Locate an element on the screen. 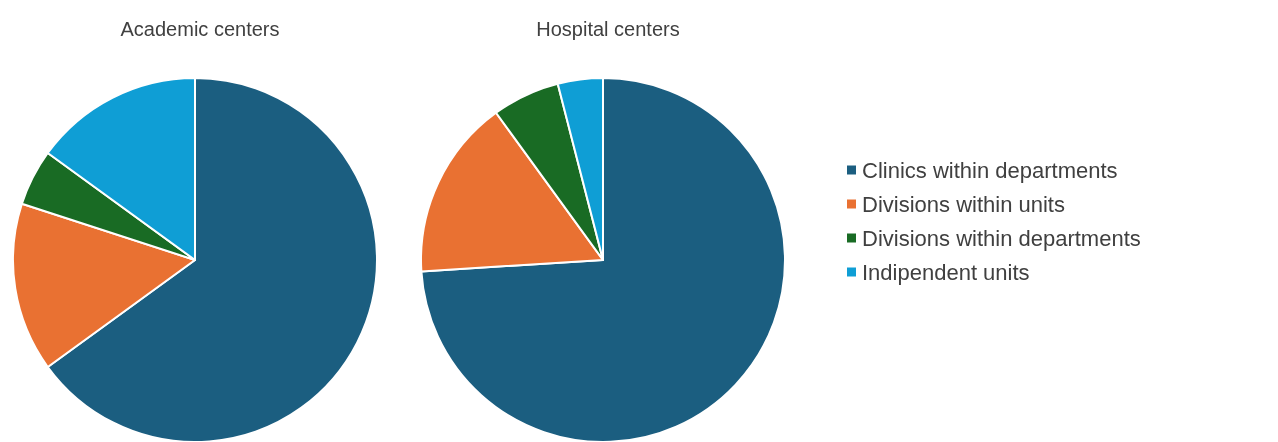  legend-label: Clinics within departments is located at coordinates (990, 170).